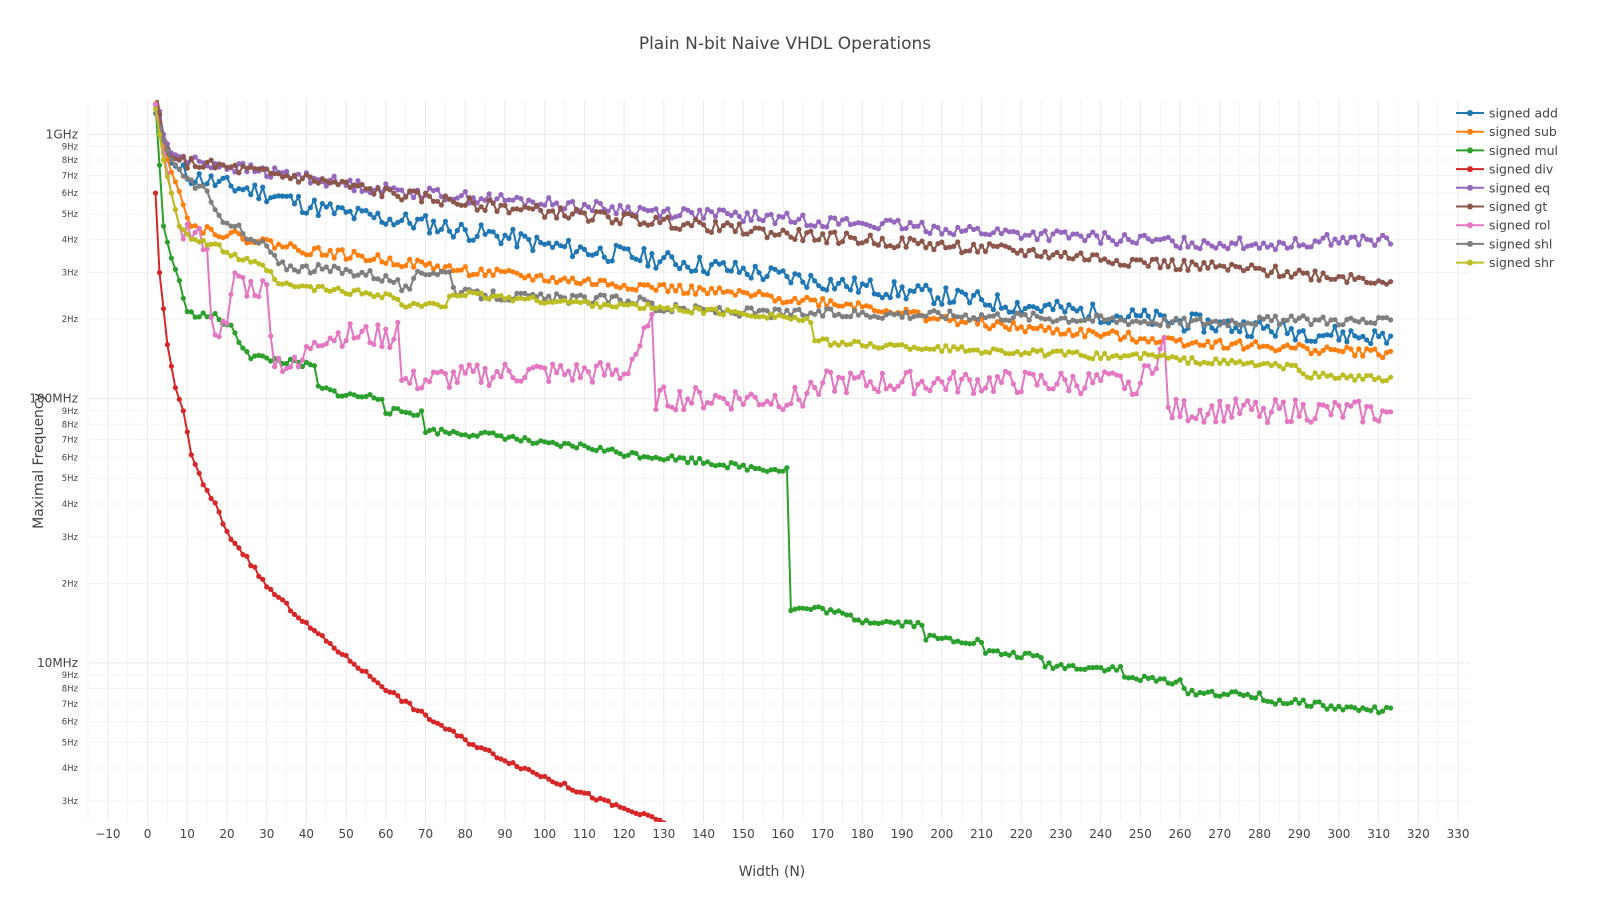  What do you see at coordinates (1504, 243) in the screenshot?
I see `legend-item-signed-shl: signed shl` at bounding box center [1504, 243].